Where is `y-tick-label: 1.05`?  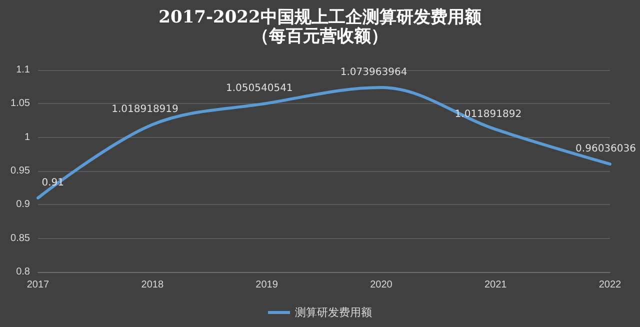
y-tick-label: 1.05 is located at coordinates (20, 104).